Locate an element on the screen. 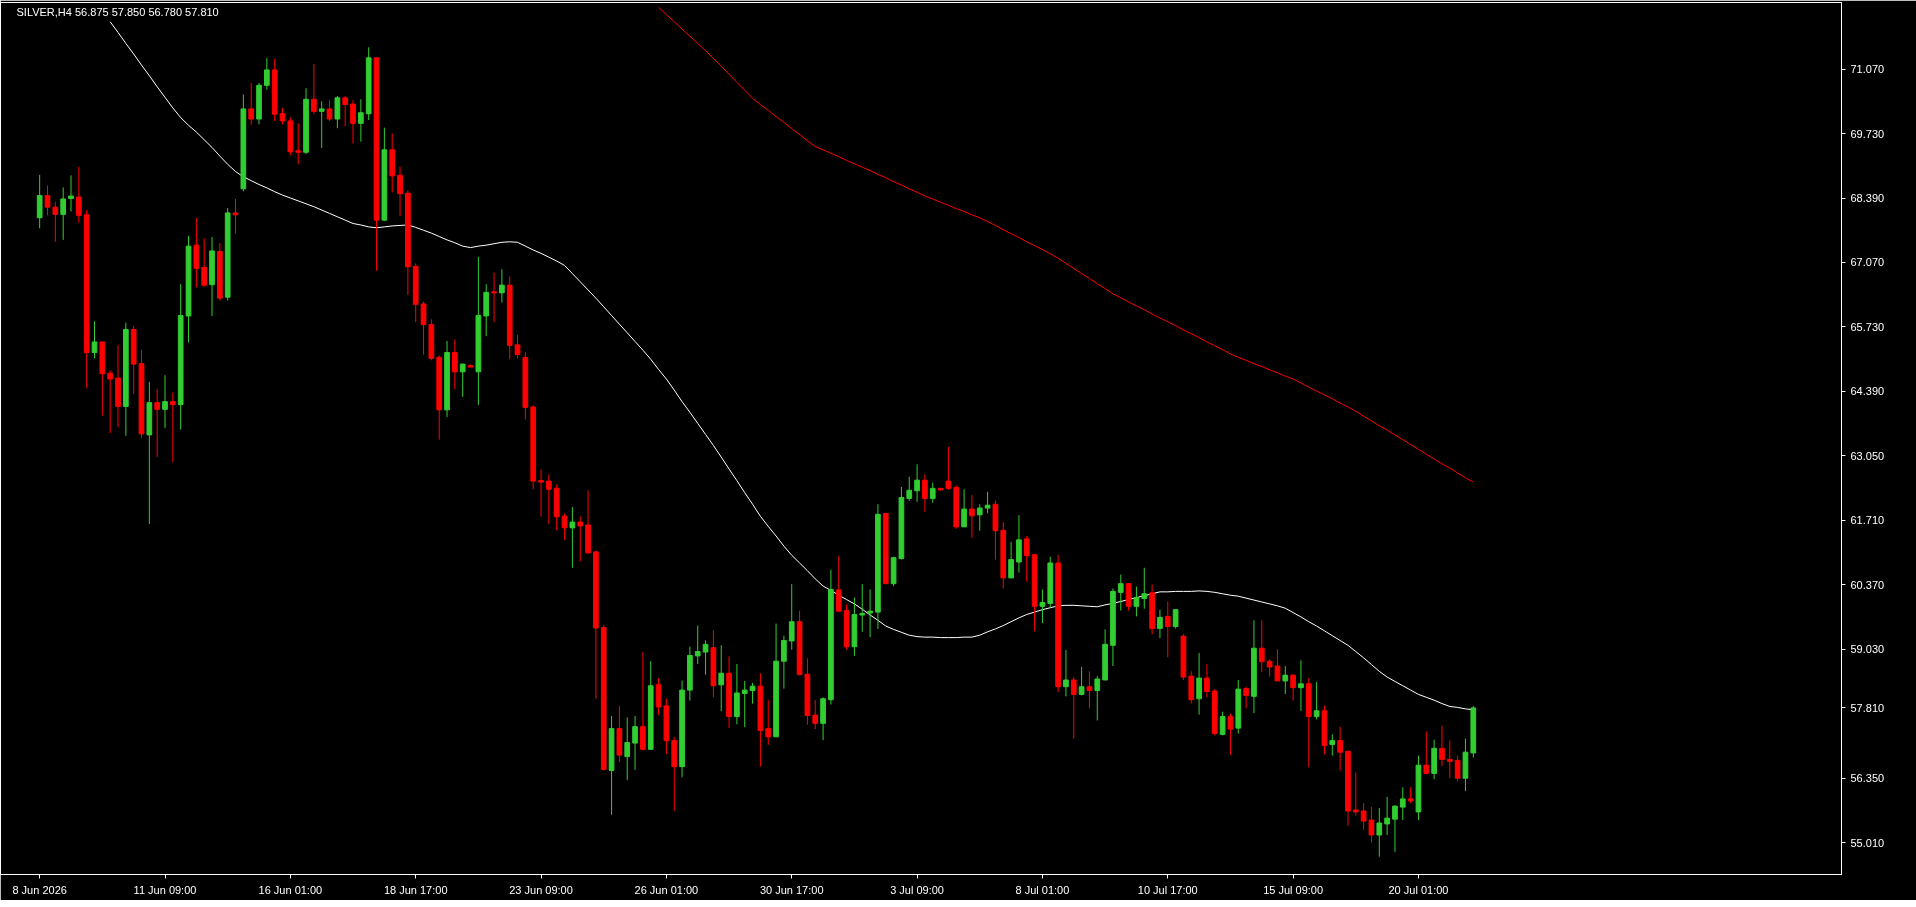 The image size is (1916, 907). x-tick-label: 11 Jun 09:00 is located at coordinates (165, 889).